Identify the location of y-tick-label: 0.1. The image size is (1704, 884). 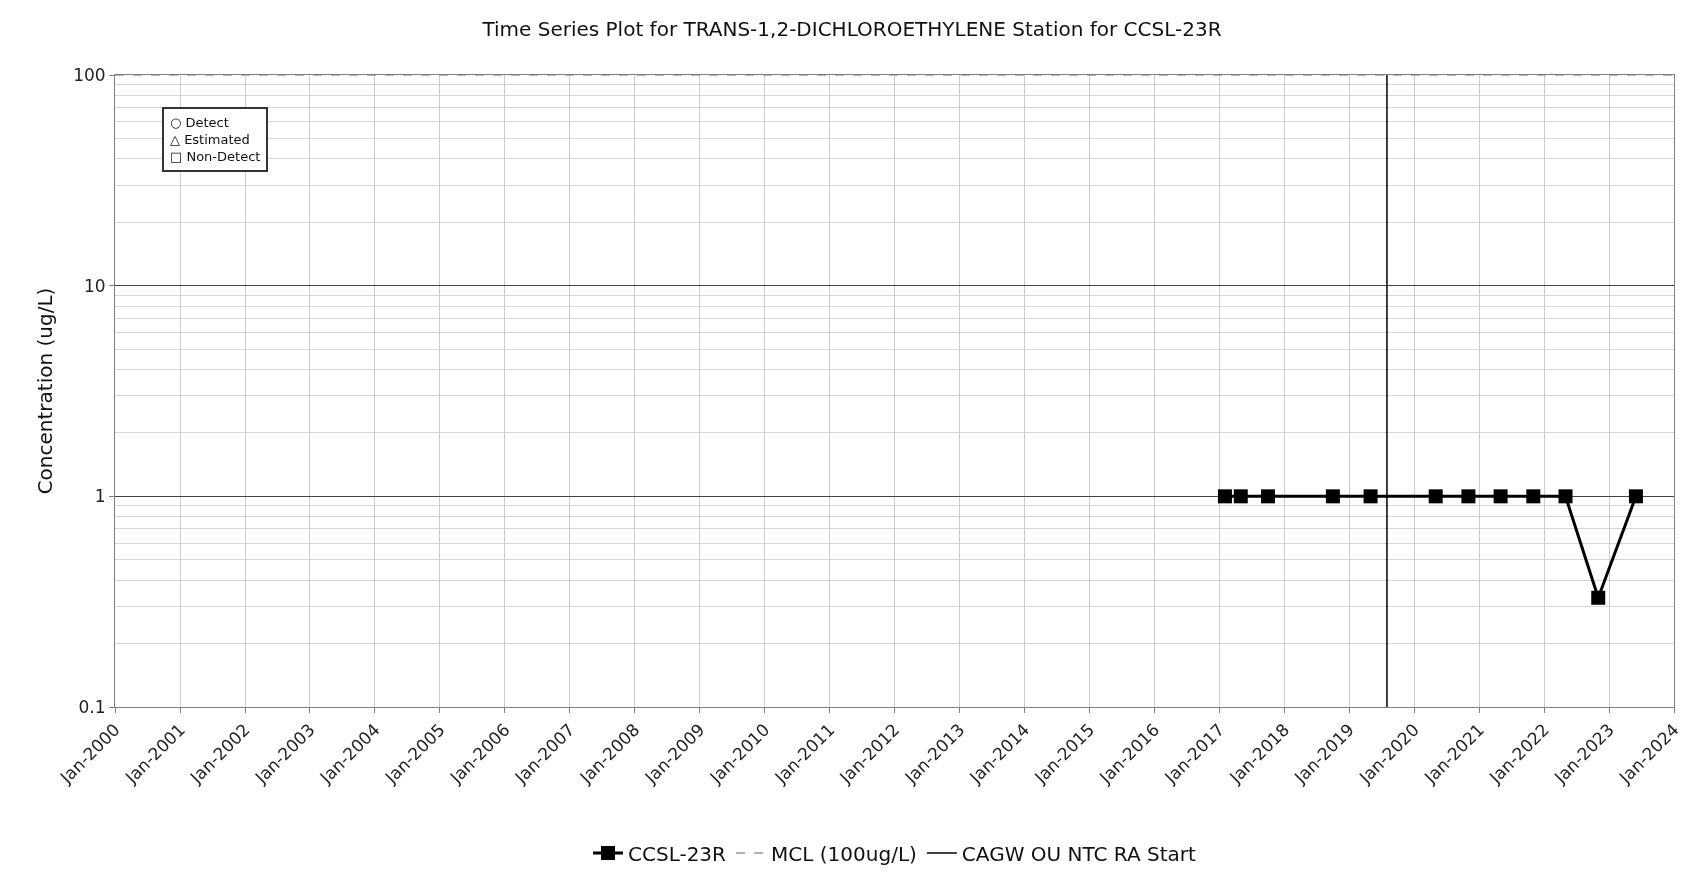
(92, 706).